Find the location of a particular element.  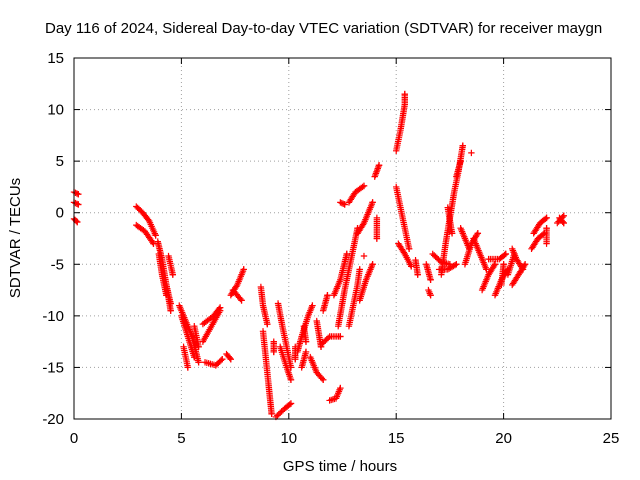

x-axis-title: GPS time / hours is located at coordinates (340, 466).